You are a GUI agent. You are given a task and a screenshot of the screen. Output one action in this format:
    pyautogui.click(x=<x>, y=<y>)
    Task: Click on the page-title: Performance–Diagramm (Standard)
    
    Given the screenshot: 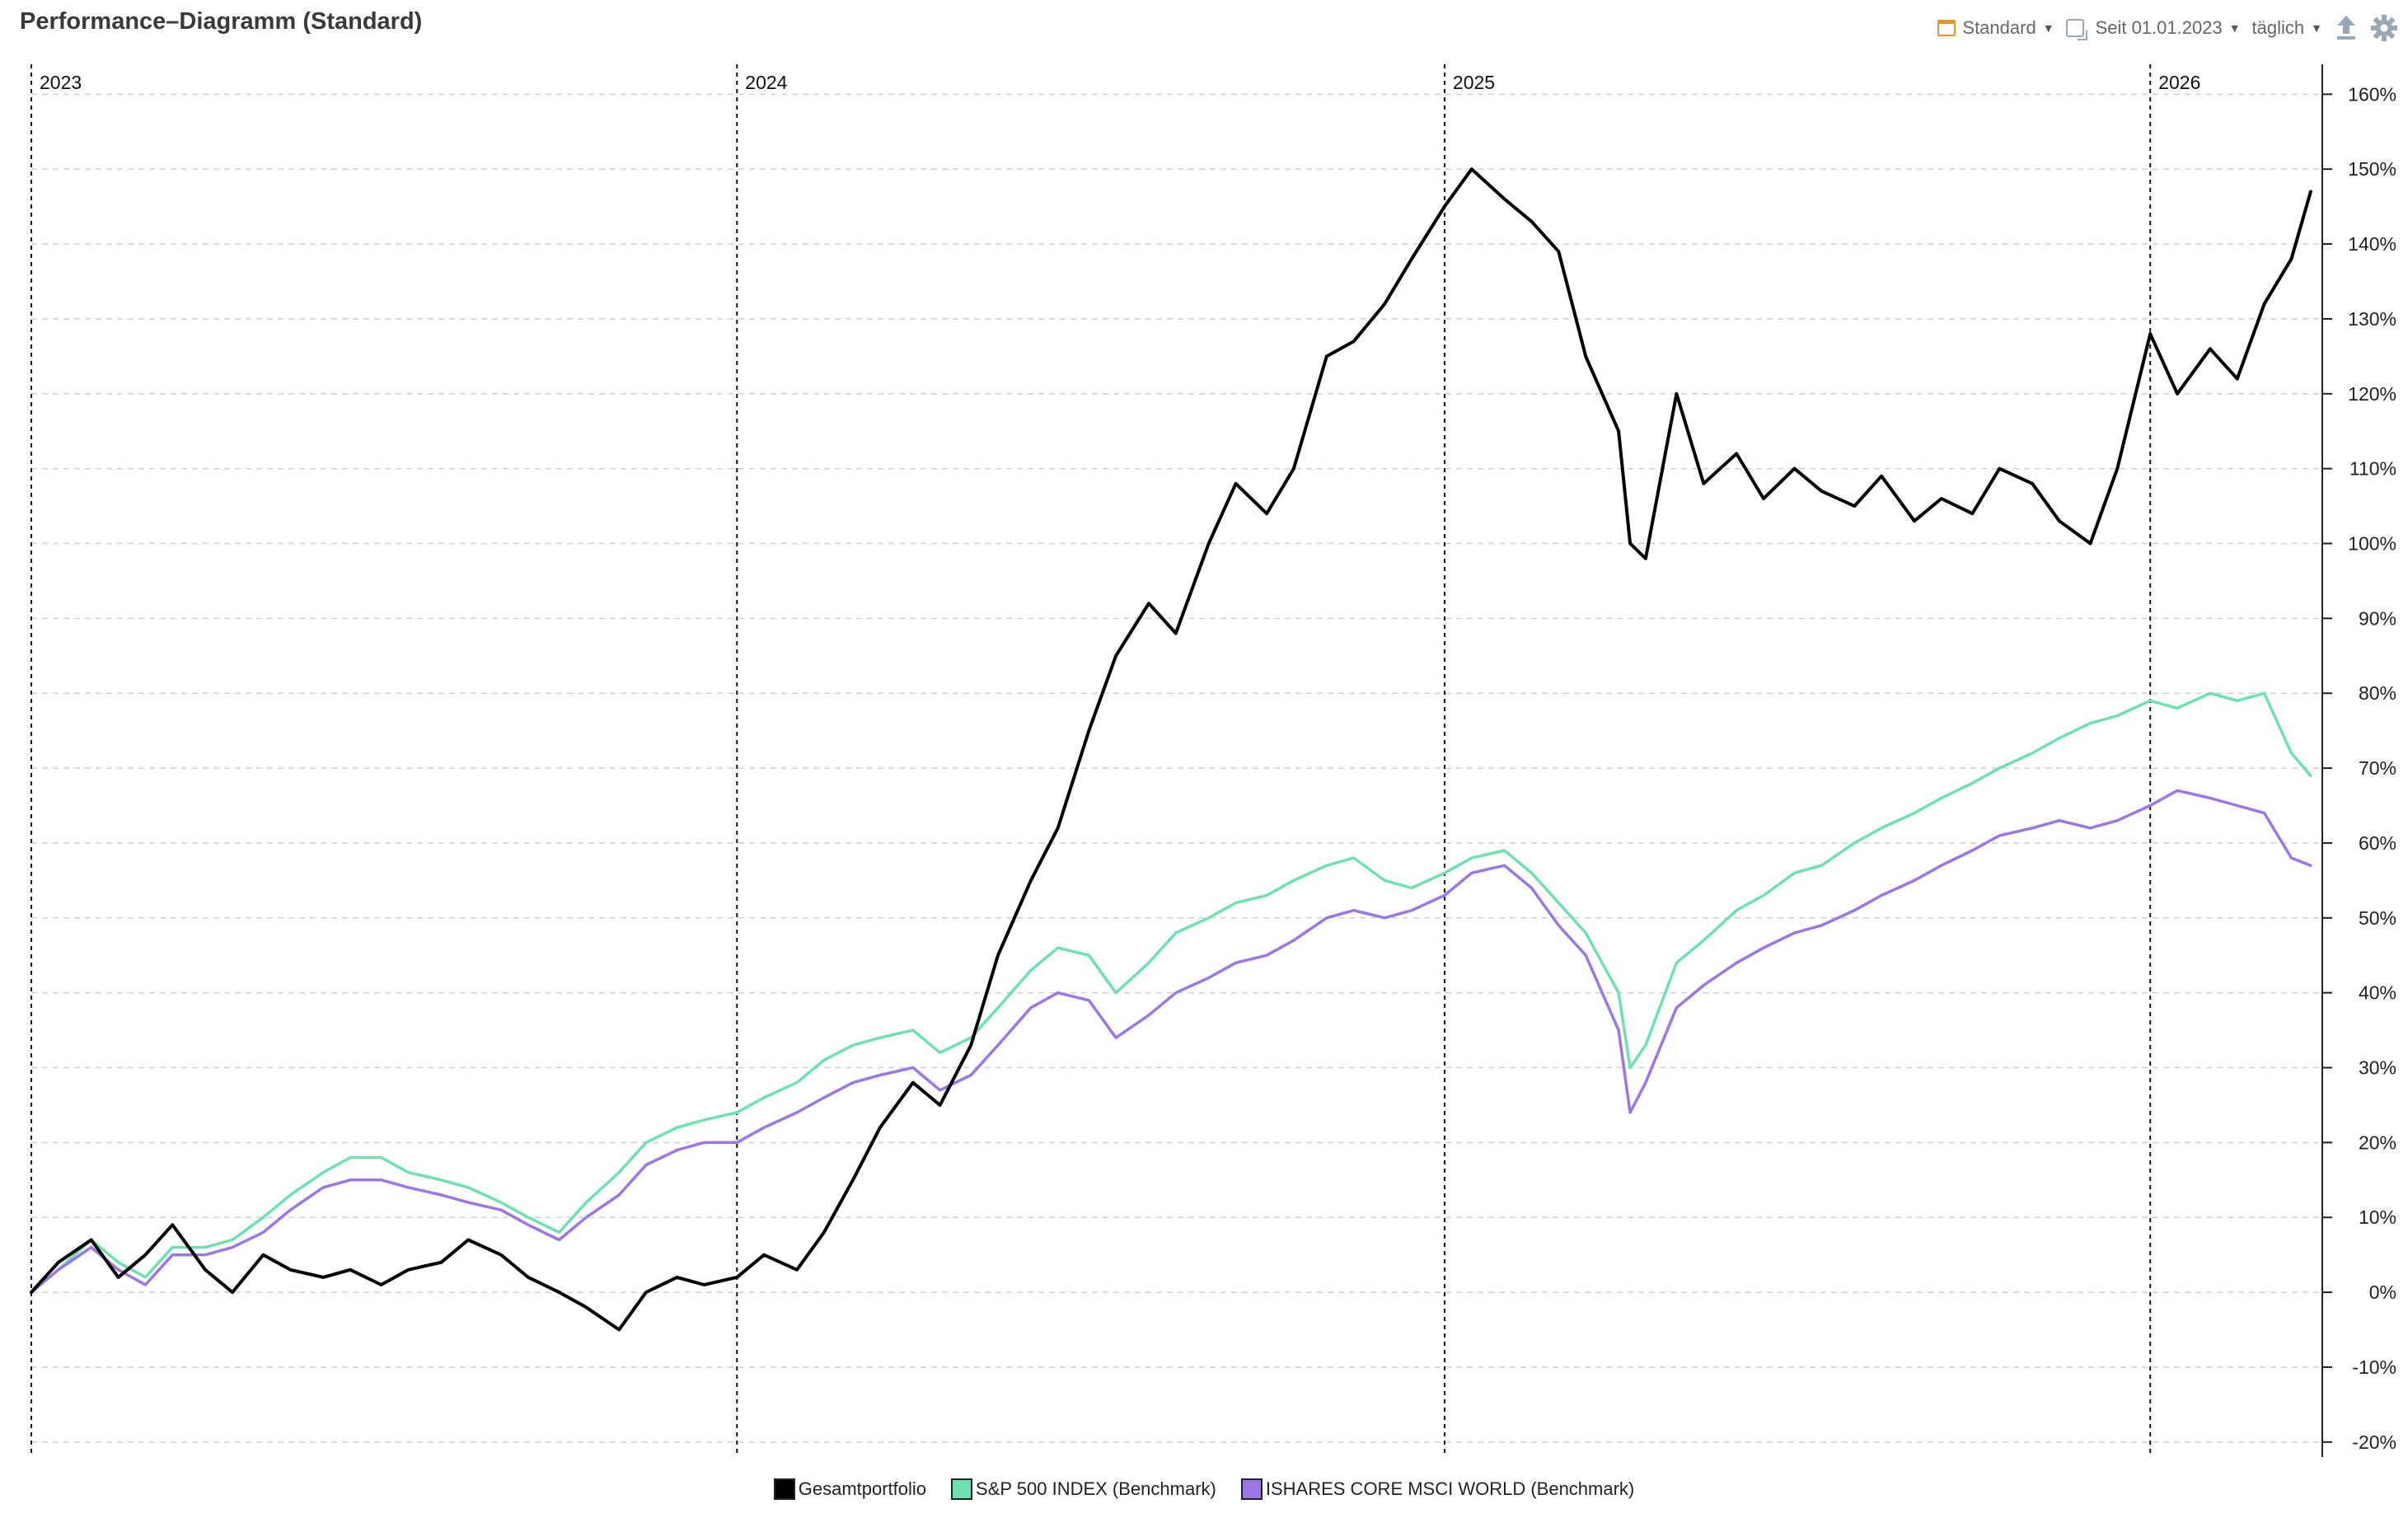 What is the action you would take?
    pyautogui.click(x=222, y=22)
    